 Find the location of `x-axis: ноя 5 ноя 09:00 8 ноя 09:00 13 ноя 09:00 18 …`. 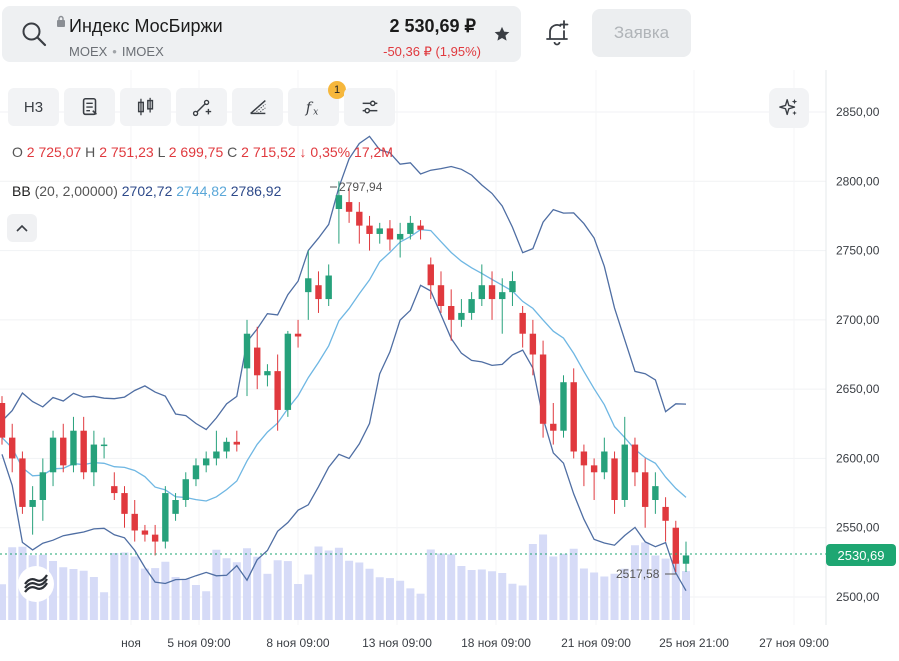

x-axis: ноя 5 ноя 09:00 8 ноя 09:00 13 ноя 09:00 18 … is located at coordinates (475, 643).